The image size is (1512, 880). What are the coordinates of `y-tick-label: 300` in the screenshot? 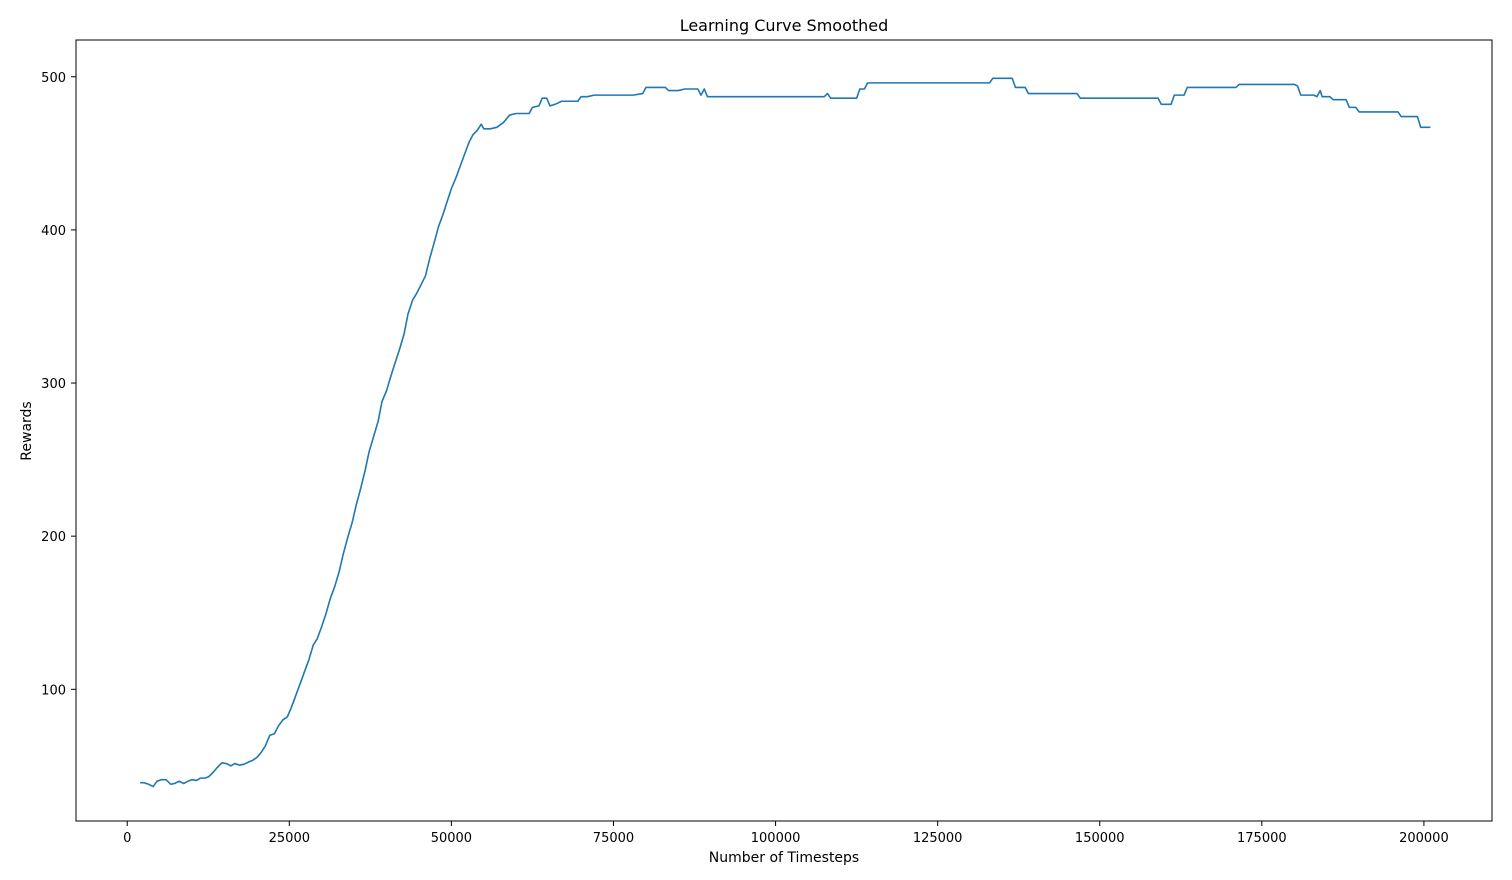 It's located at (53, 384).